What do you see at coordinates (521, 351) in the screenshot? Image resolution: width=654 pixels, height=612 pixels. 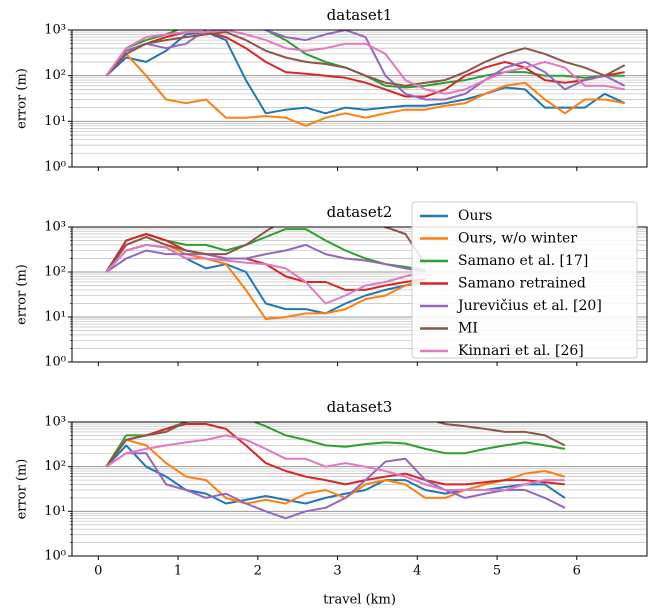 I see `legend-label: Kinnari et al. [26]` at bounding box center [521, 351].